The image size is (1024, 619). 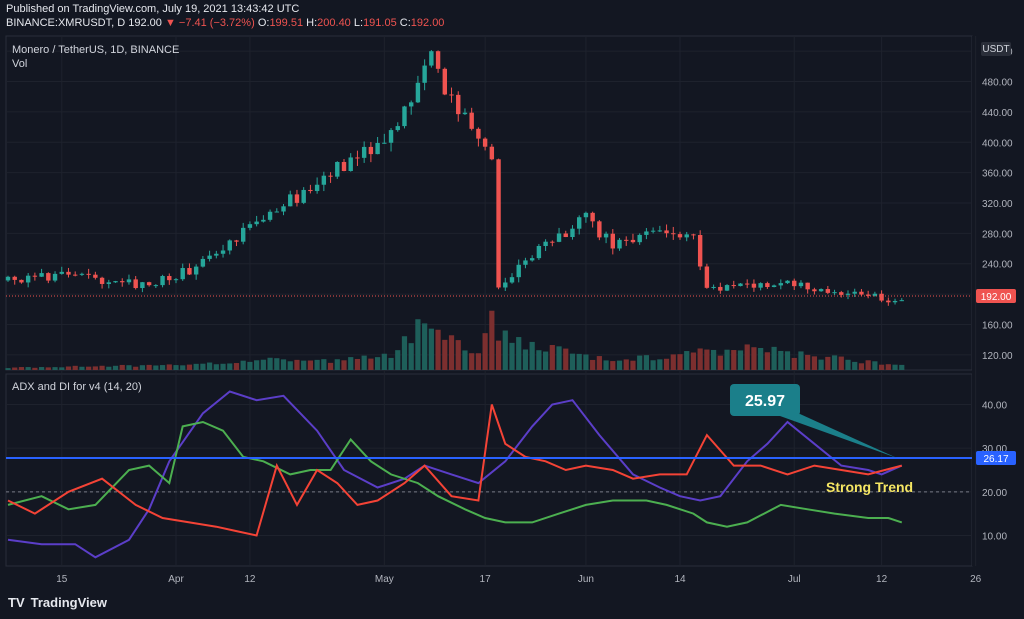 What do you see at coordinates (518, 579) in the screenshot?
I see `time-axis: 15 Apr 12 May 17 Jun 14 Jul 12 26` at bounding box center [518, 579].